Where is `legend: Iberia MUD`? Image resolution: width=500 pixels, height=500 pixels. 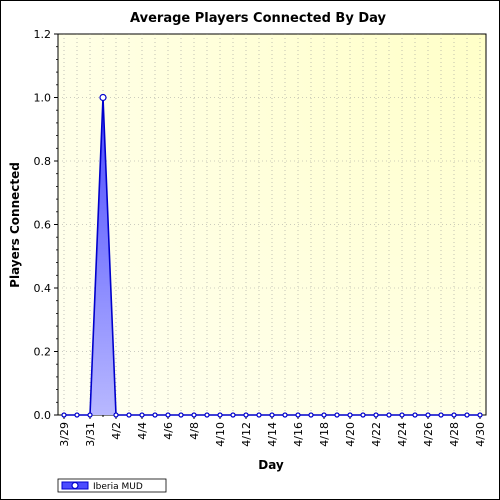
legend: Iberia MUD is located at coordinates (112, 485).